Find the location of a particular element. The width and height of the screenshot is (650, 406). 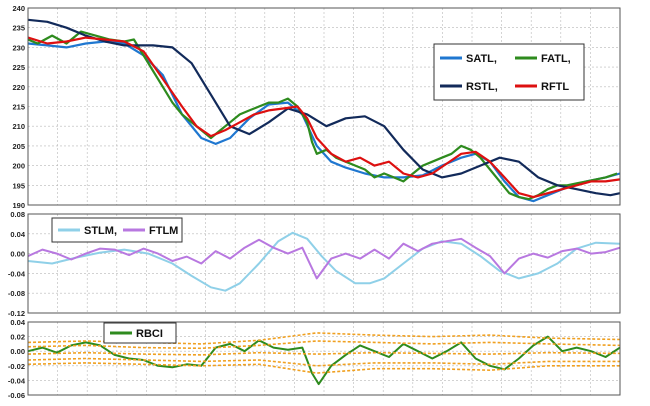

legend-label: RSTL, is located at coordinates (482, 87).